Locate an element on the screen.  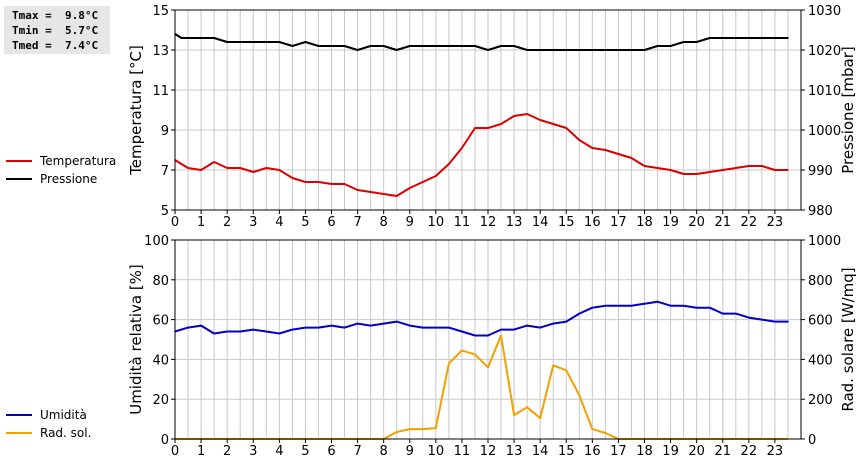
x-tick-label-bottom: 12 is located at coordinates (488, 451).